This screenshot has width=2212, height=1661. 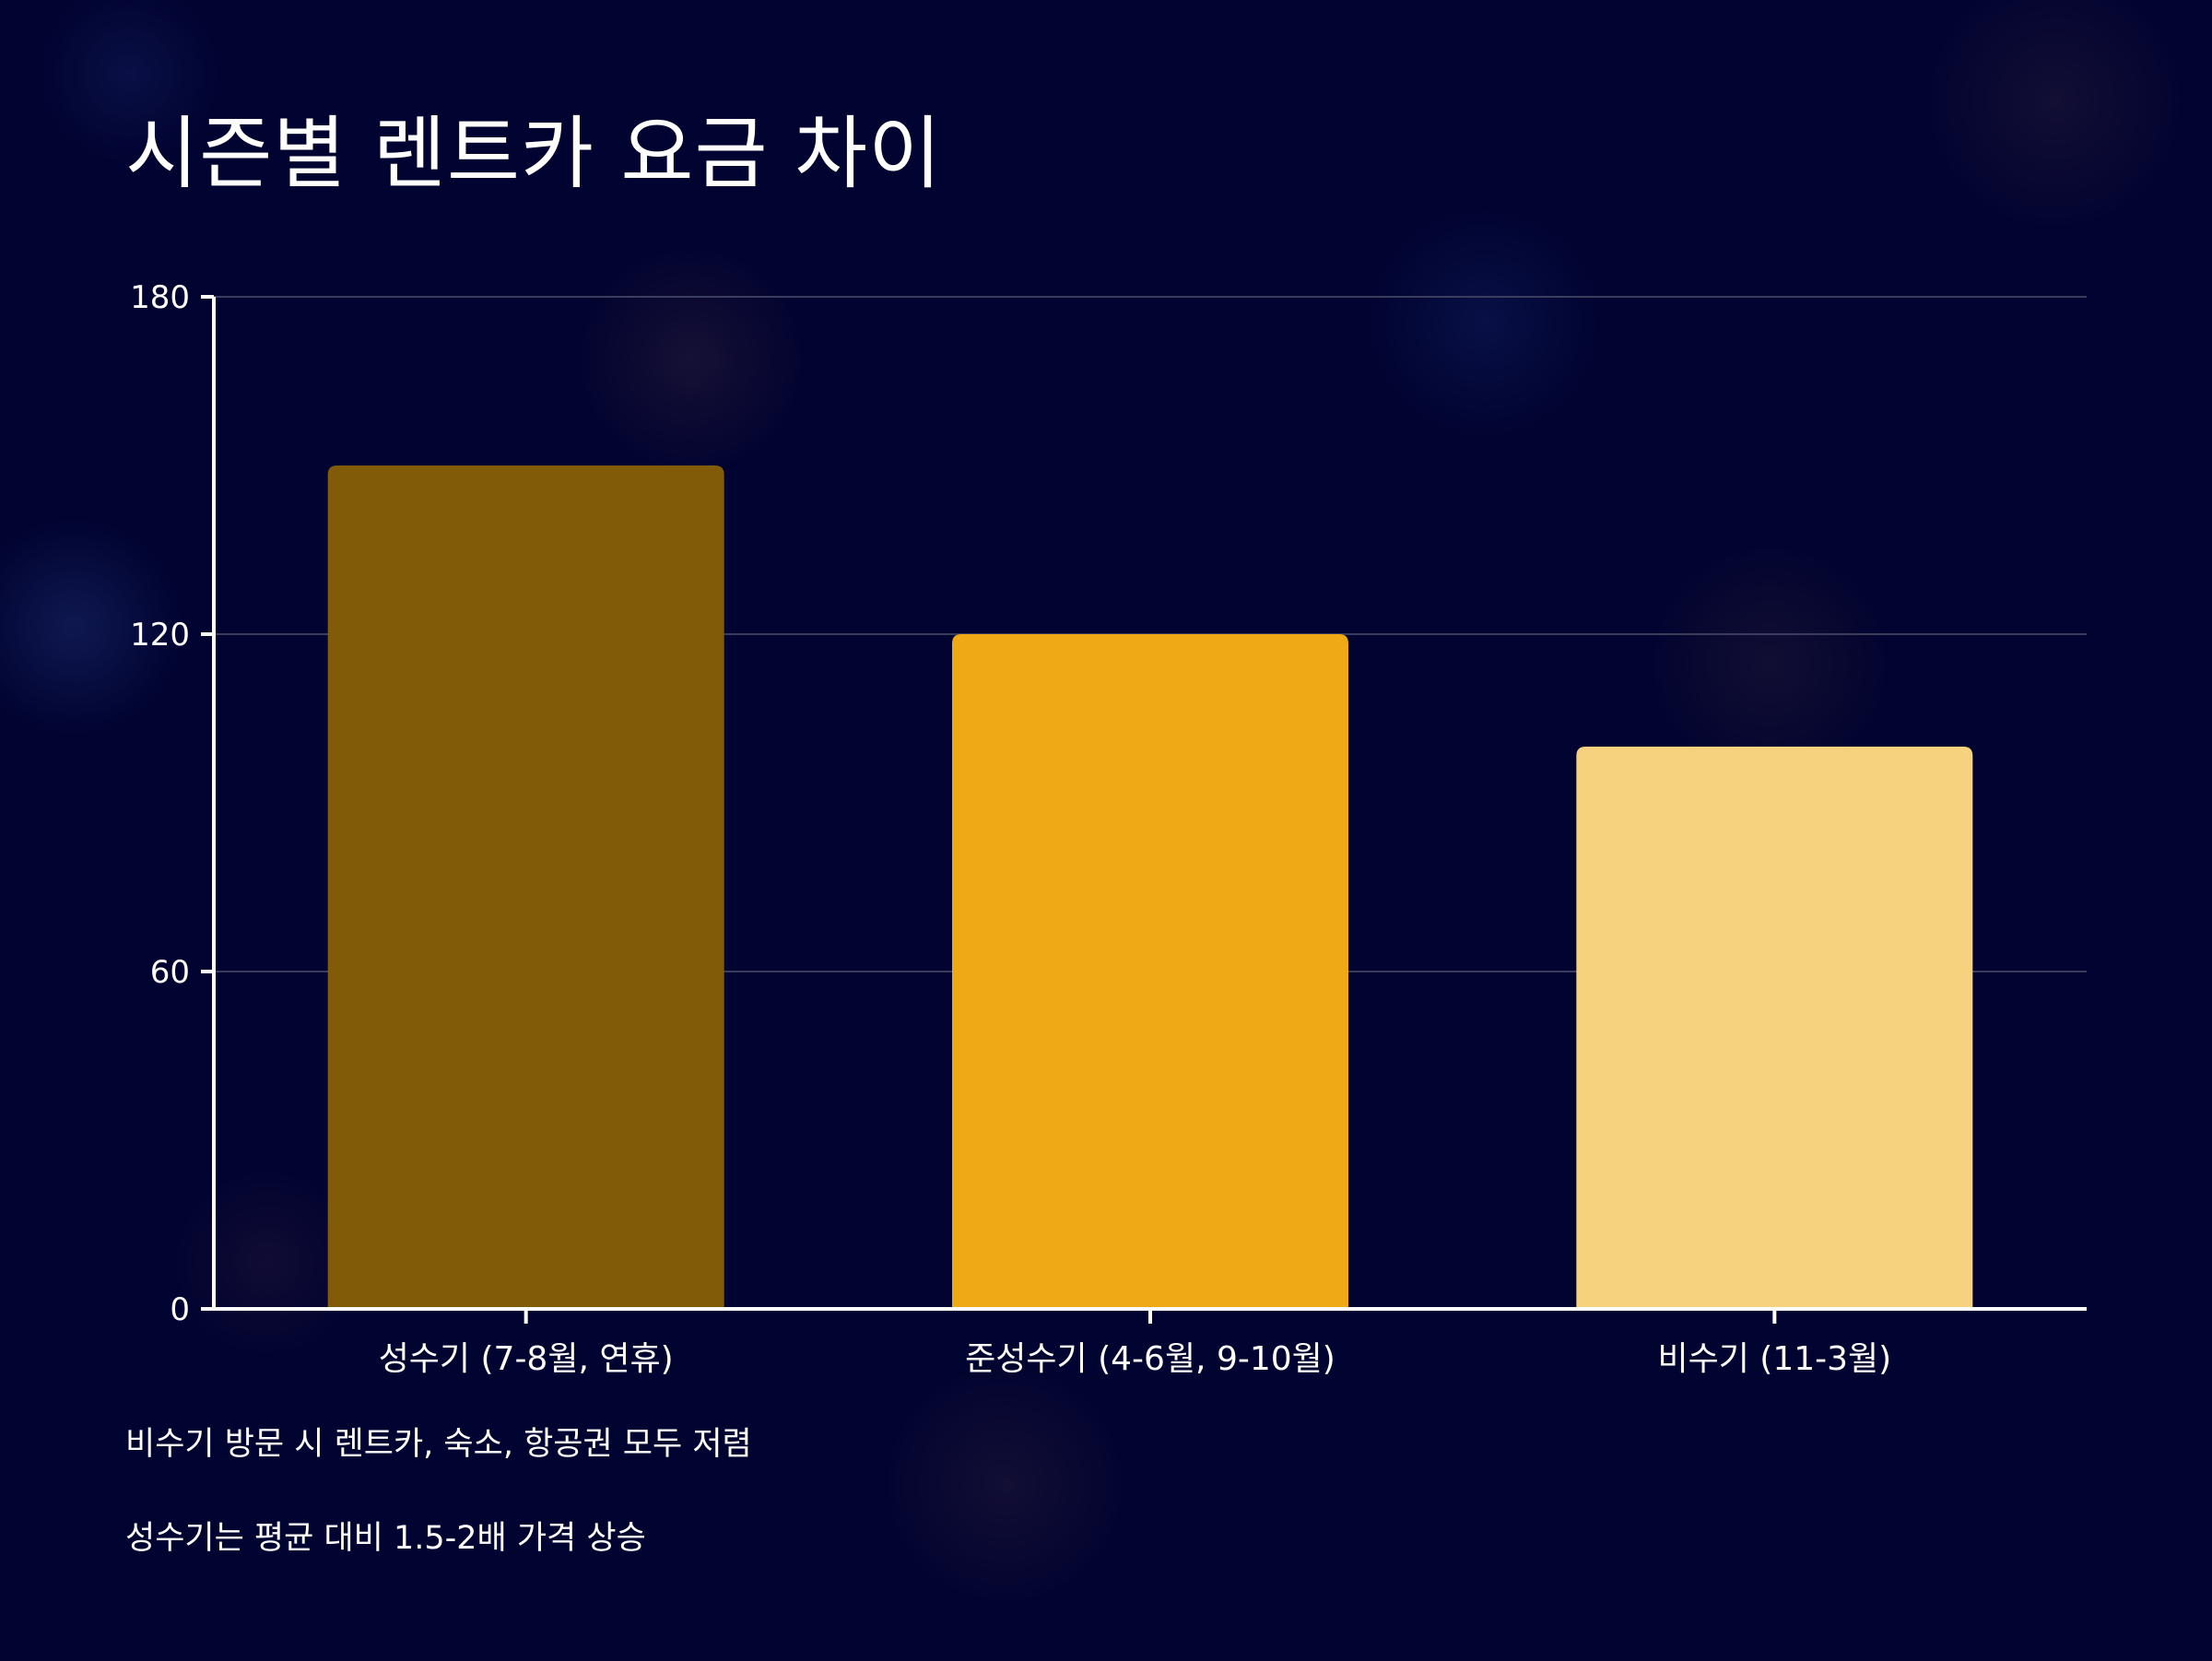 I want to click on y-tick-label: 60, so click(x=170, y=972).